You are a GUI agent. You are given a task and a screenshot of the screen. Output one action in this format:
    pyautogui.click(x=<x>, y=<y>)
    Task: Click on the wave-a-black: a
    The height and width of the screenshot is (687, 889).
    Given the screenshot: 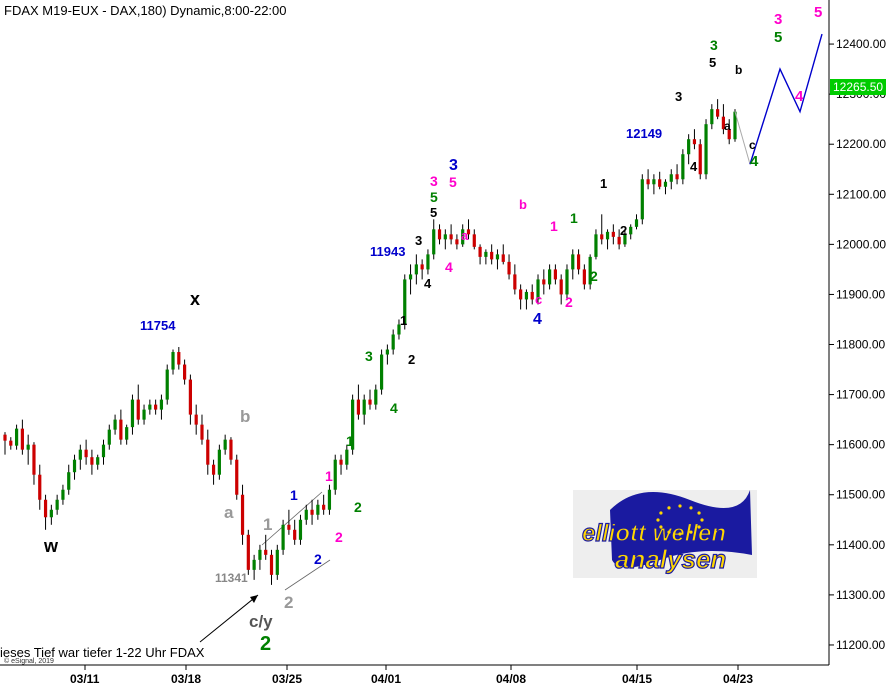 What is the action you would take?
    pyautogui.click(x=727, y=126)
    